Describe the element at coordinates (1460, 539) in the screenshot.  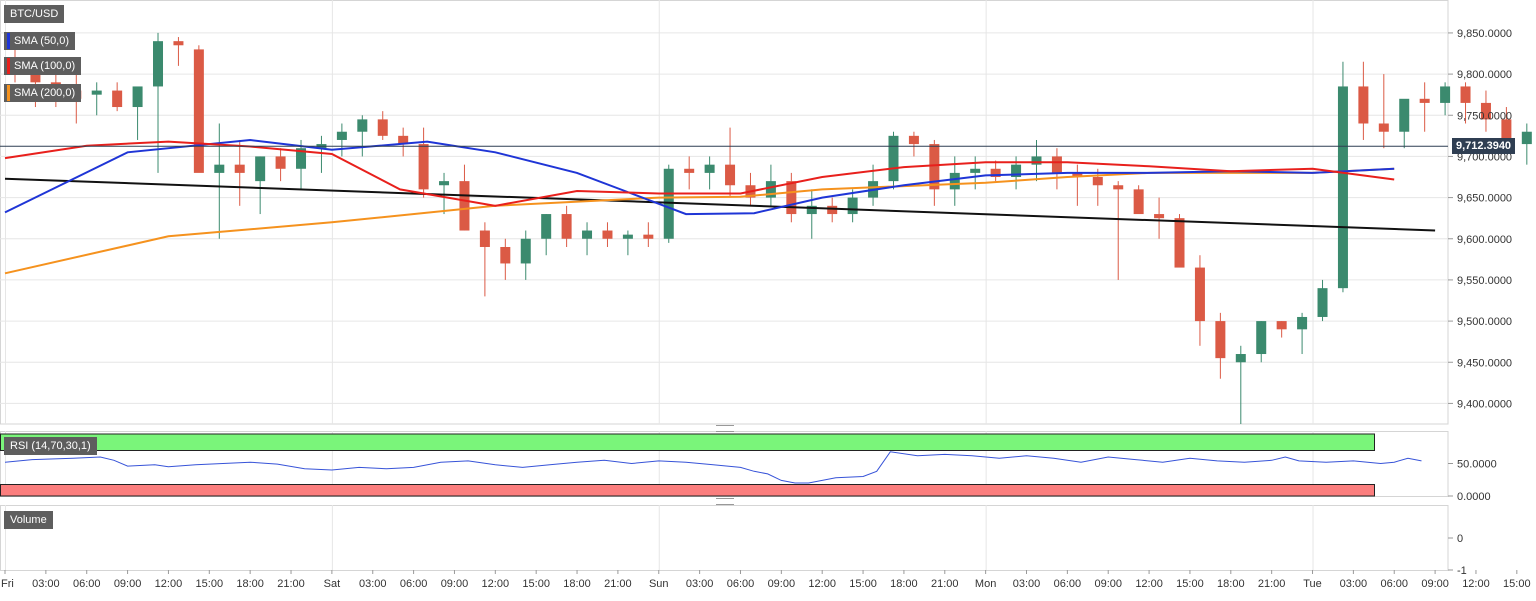
I see `volume-tick-label: 0` at that location.